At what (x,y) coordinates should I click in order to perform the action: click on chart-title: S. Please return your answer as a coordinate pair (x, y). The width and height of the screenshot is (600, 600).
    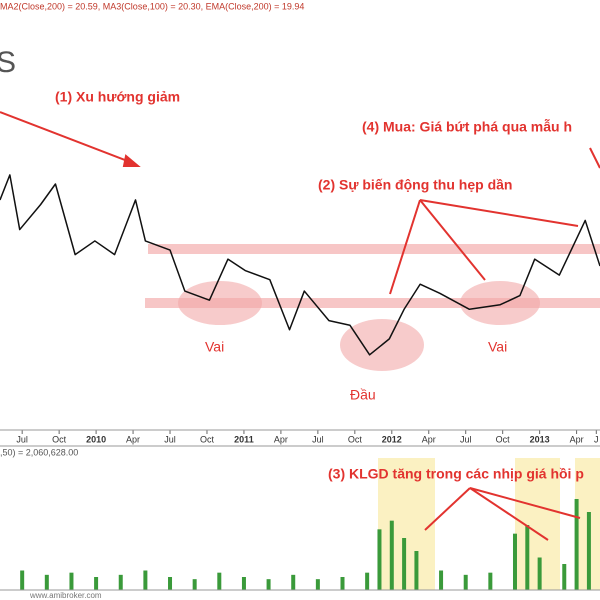
    Looking at the image, I should click on (8, 62).